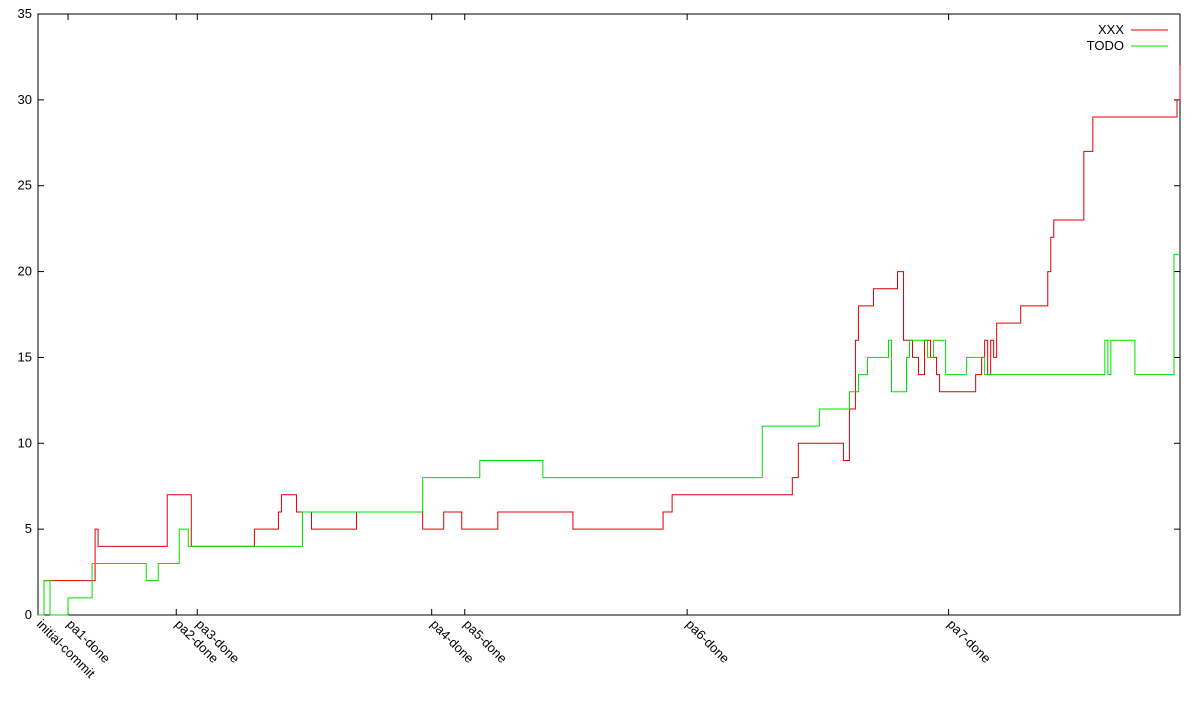 This screenshot has width=1200, height=705. Describe the element at coordinates (968, 641) in the screenshot. I see `x-tick-label: pa7-done` at that location.